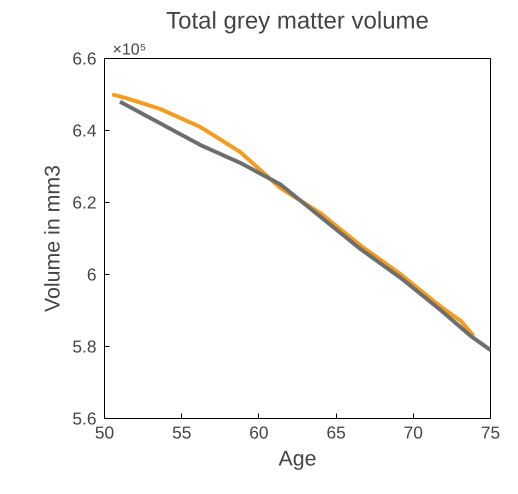 Image resolution: width=518 pixels, height=494 pixels. I want to click on y-tick-label: 5.6, so click(84, 418).